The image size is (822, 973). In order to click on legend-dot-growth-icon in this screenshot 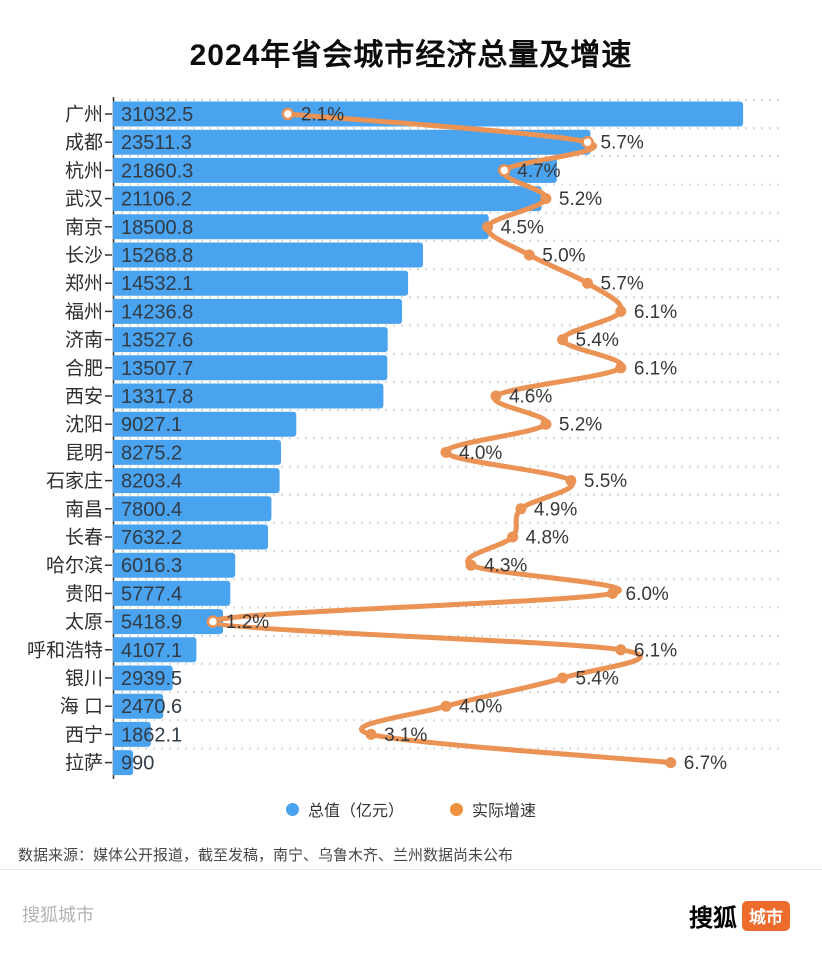, I will do `click(456, 809)`.